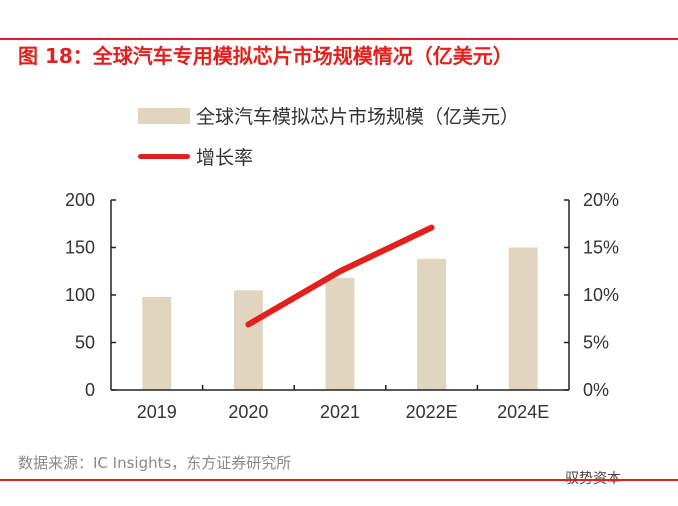 The image size is (678, 506). I want to click on figure-title: 图 18：全球汽车专用模拟芯片市场规模情况（亿美元）, so click(265, 56).